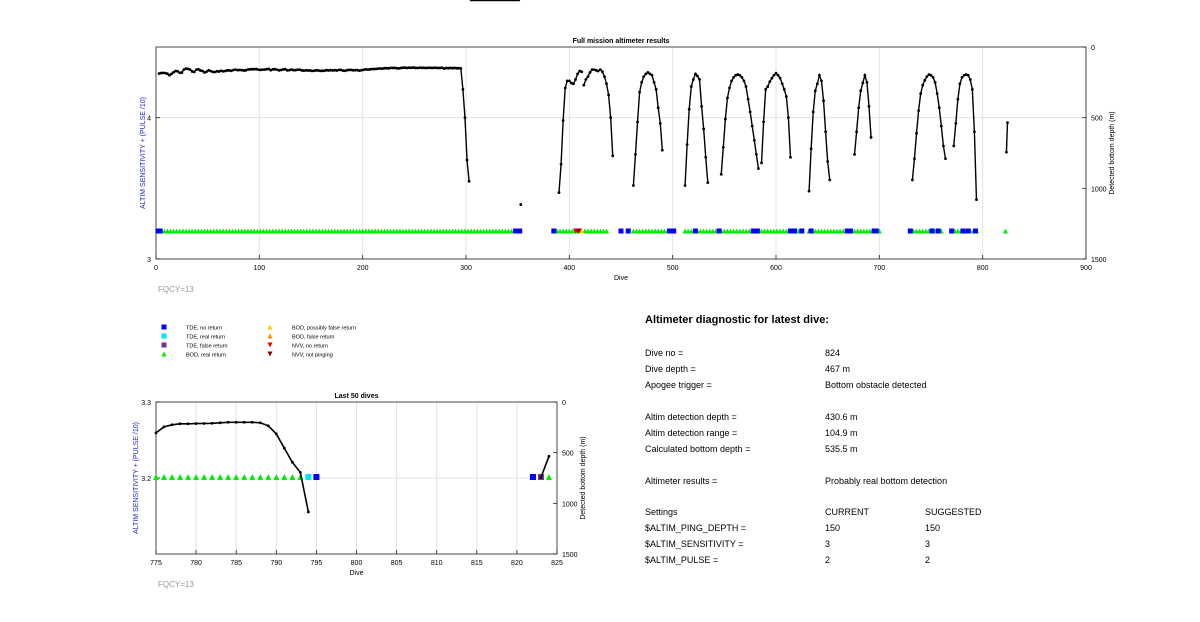 The height and width of the screenshot is (622, 1200). Describe the element at coordinates (847, 512) in the screenshot. I see `settings-header-current: CURRENT` at that location.